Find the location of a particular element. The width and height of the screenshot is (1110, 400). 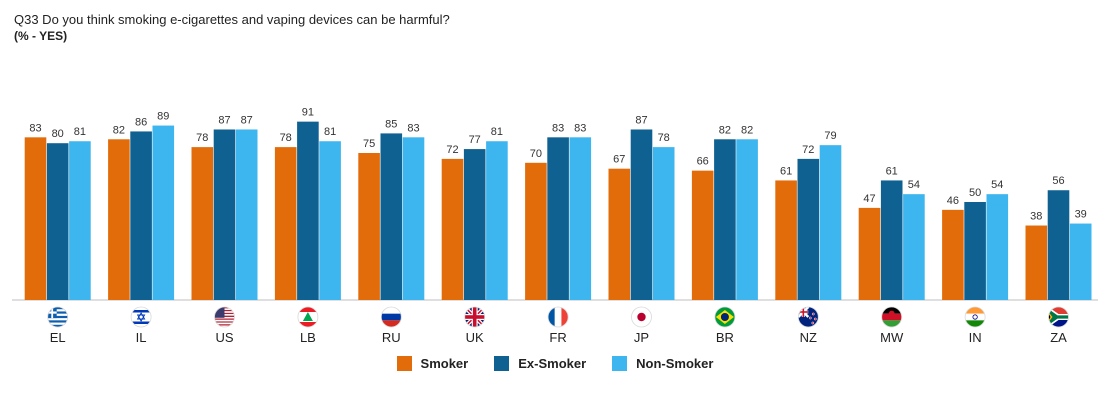

flag-brazil-icon is located at coordinates (725, 317).